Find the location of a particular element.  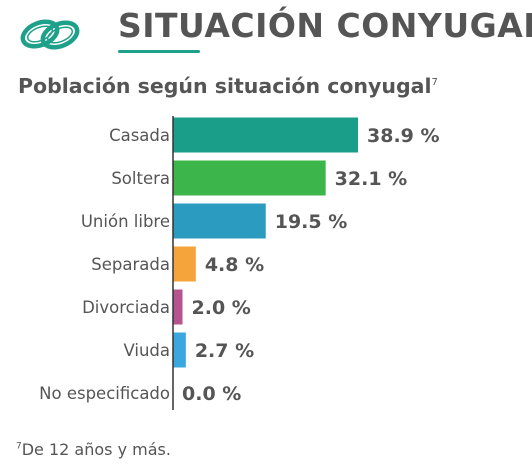

subtitle-text: Población según situación conyugal is located at coordinates (225, 86).